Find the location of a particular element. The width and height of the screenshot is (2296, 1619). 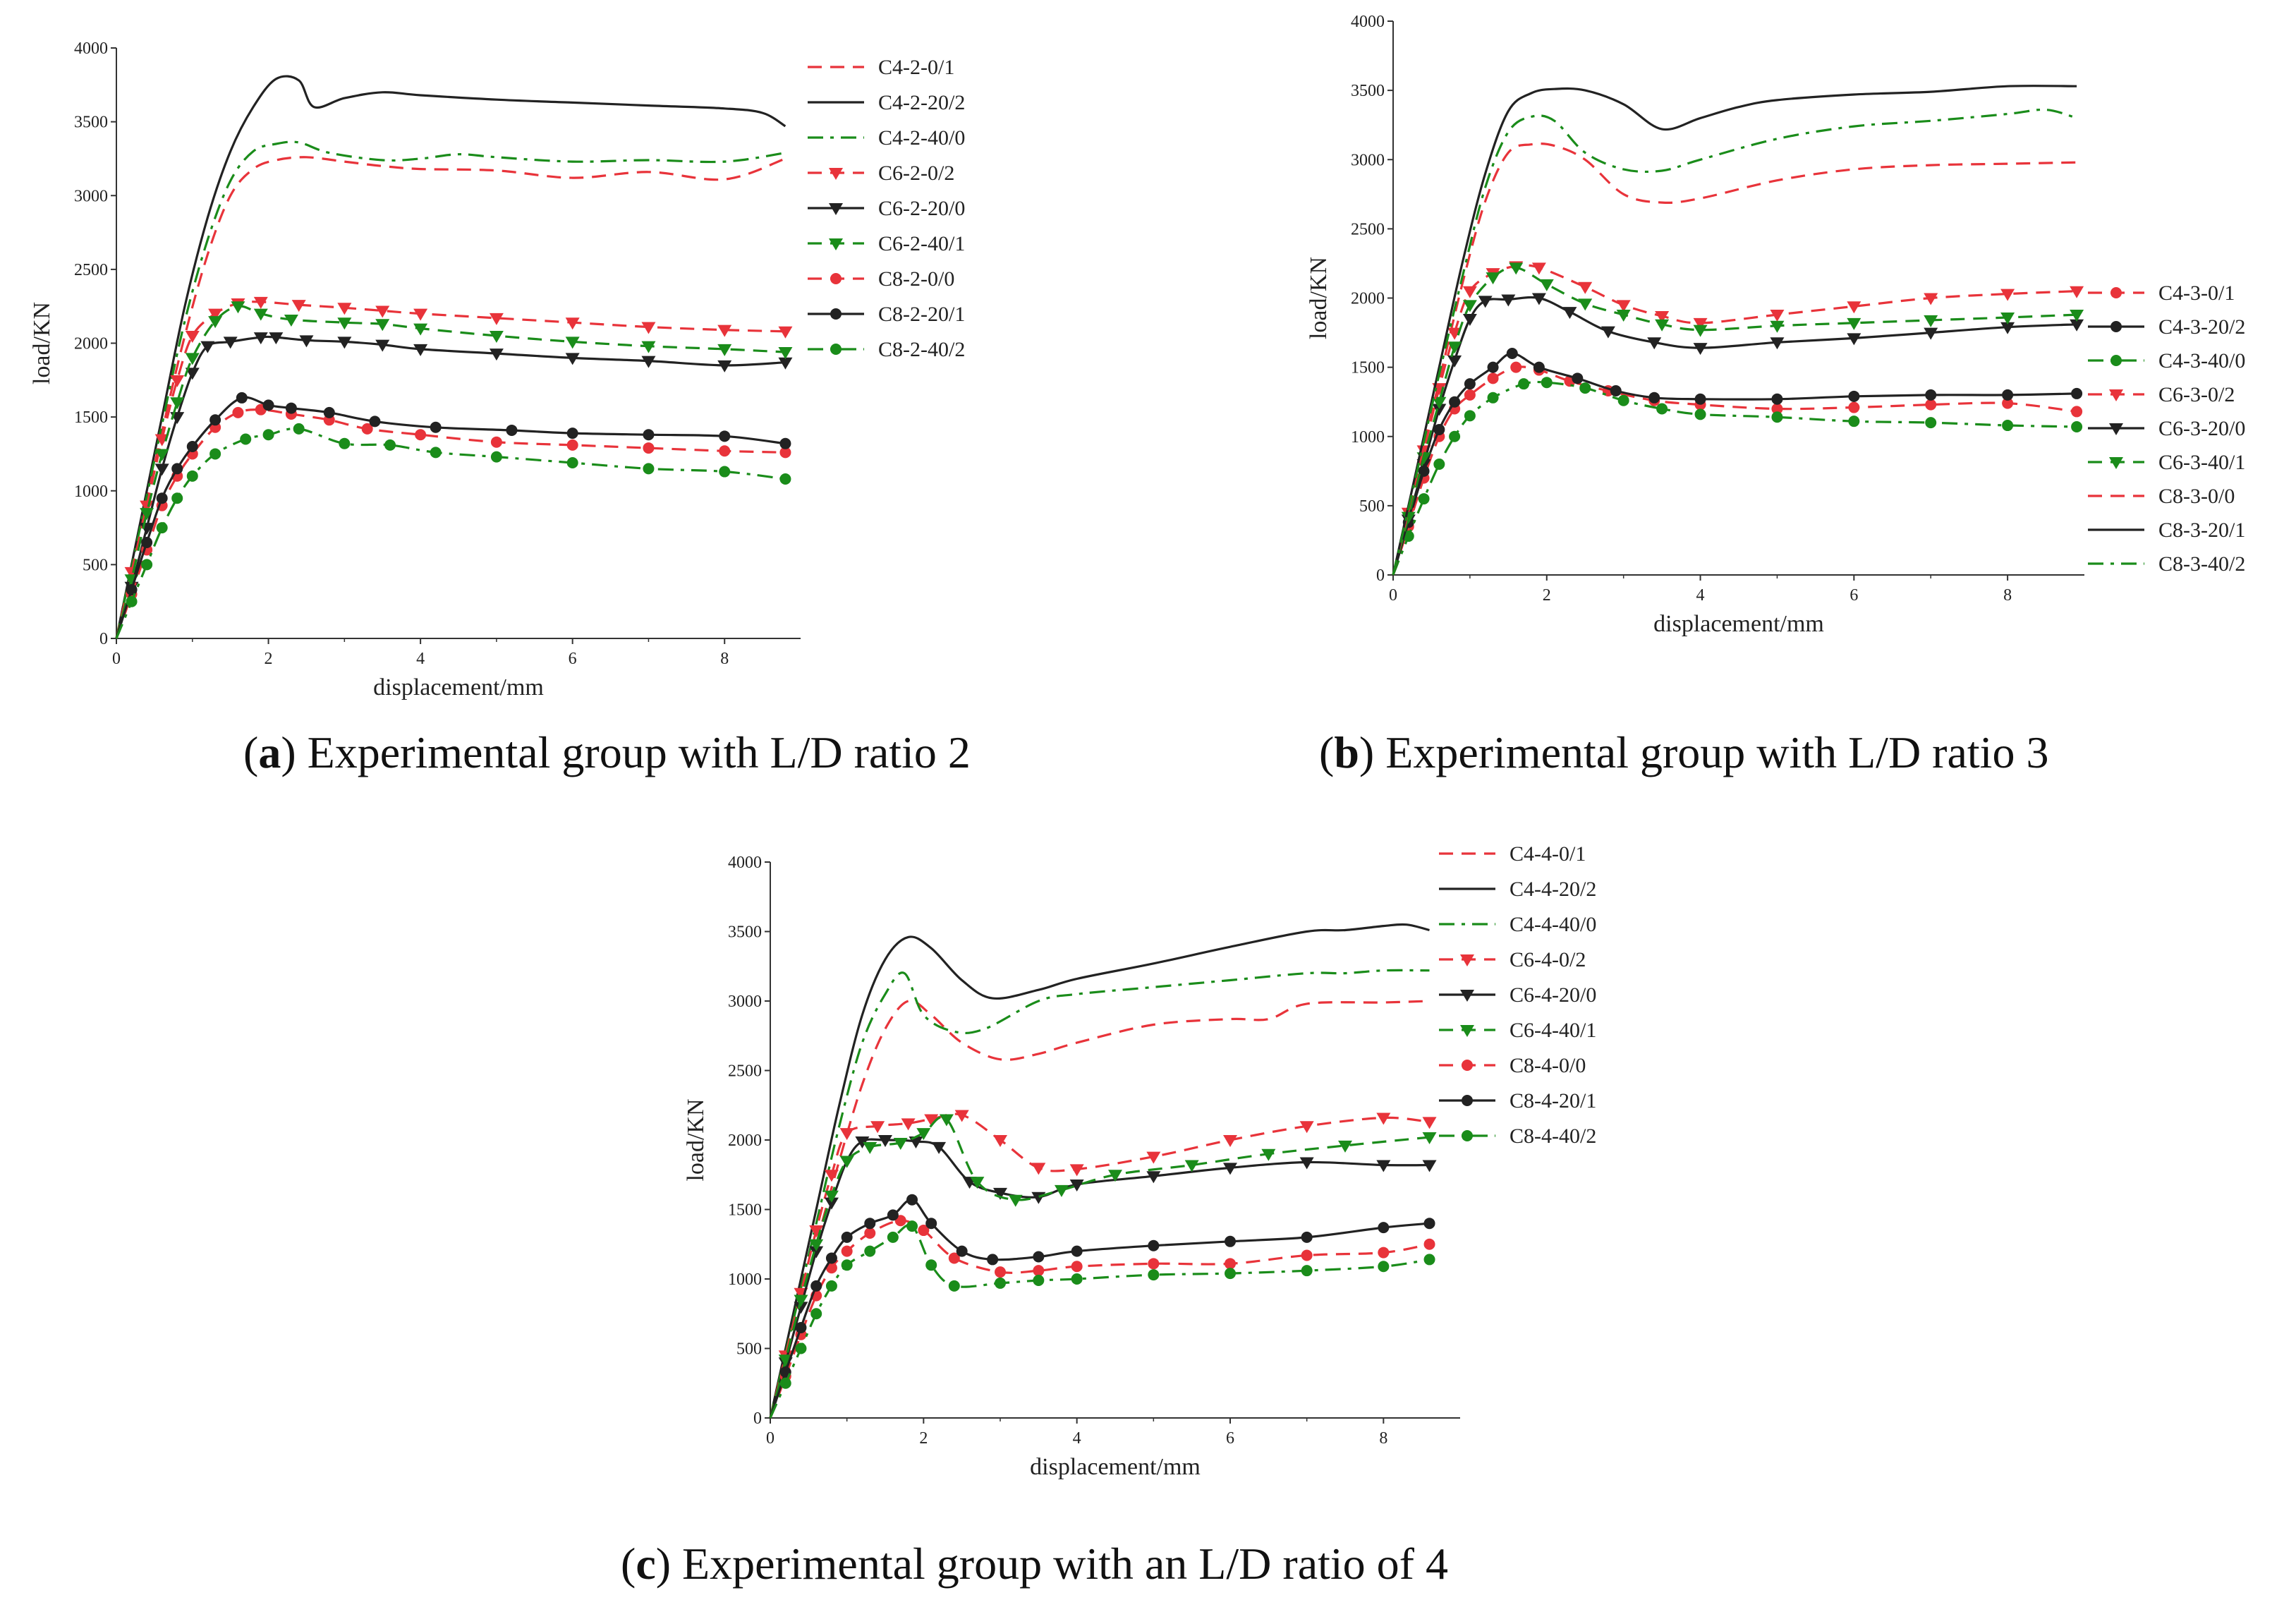

x-tick-label: 6 is located at coordinates (1230, 1438).